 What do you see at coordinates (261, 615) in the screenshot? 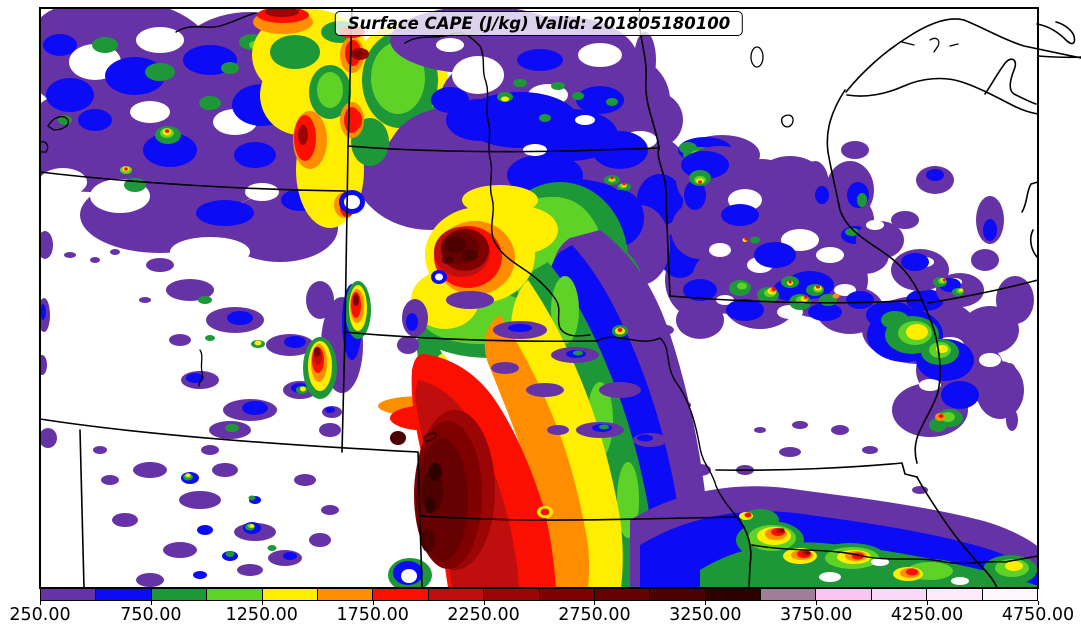
I see `colorbar-tick-label: 1250.00` at bounding box center [261, 615].